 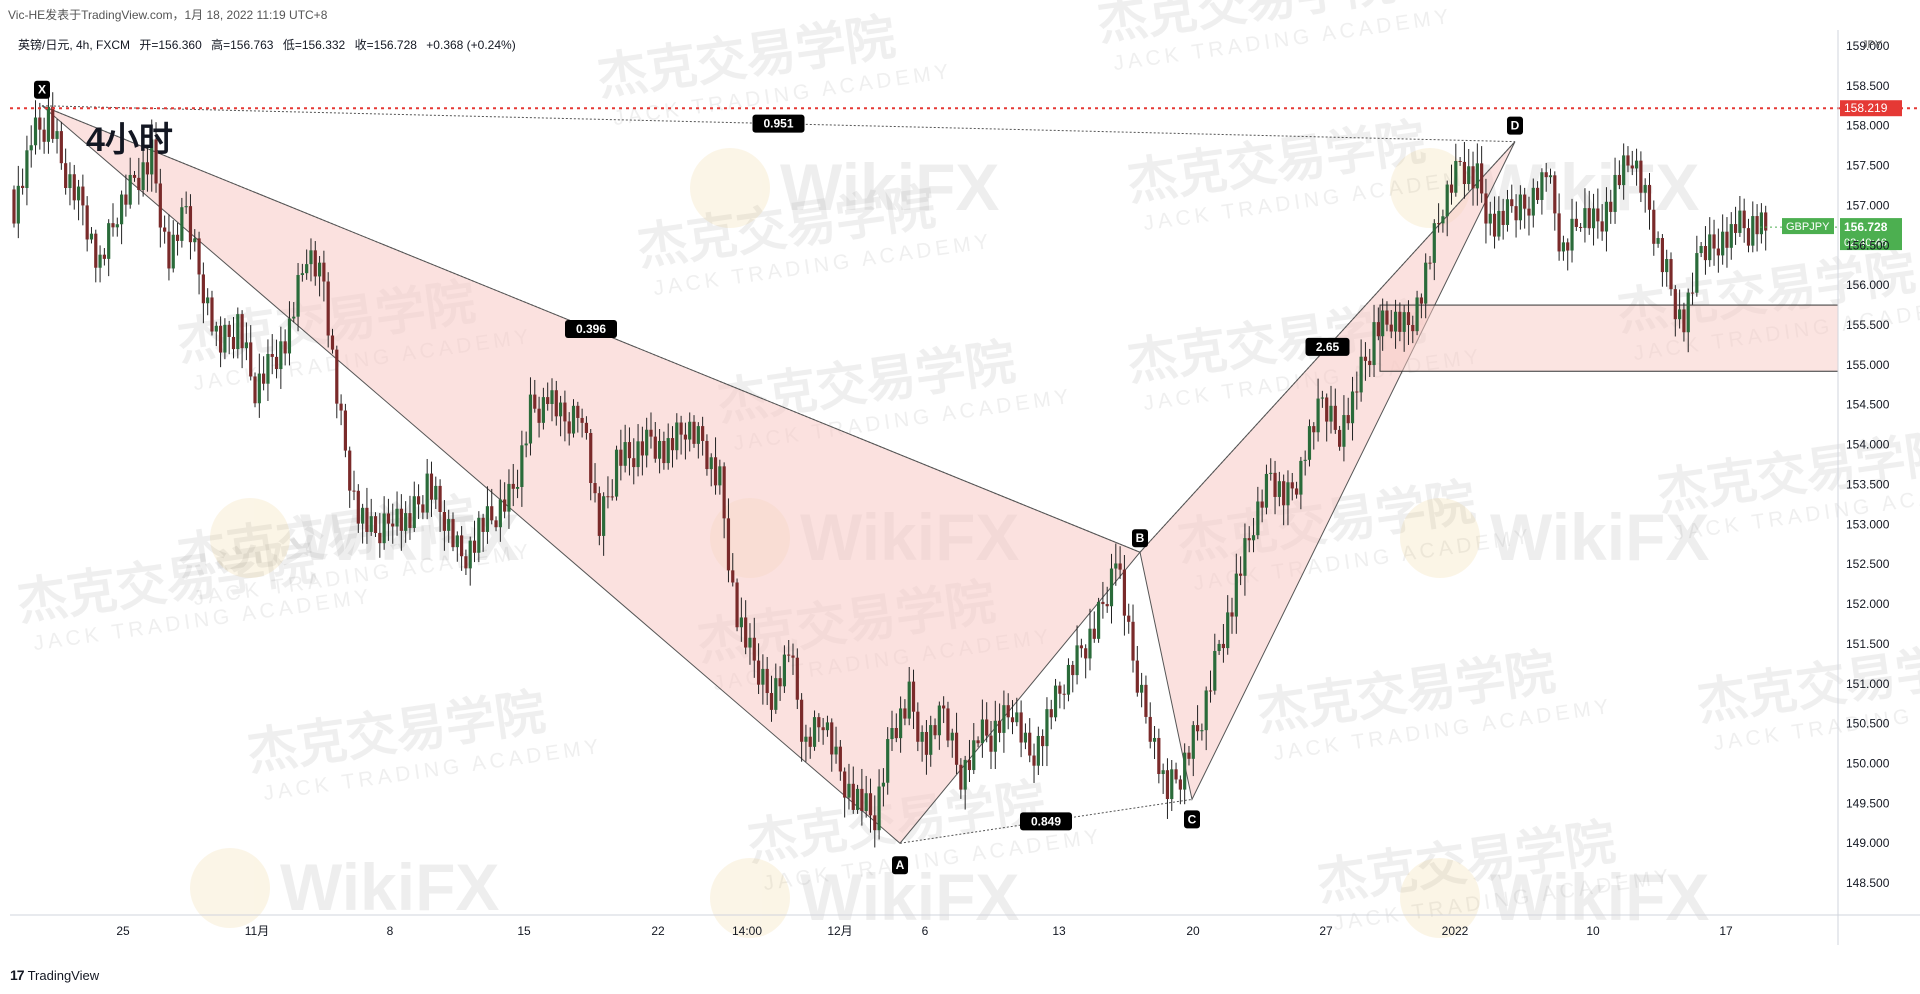 What do you see at coordinates (257, 931) in the screenshot?
I see `time-tick-label: 11月` at bounding box center [257, 931].